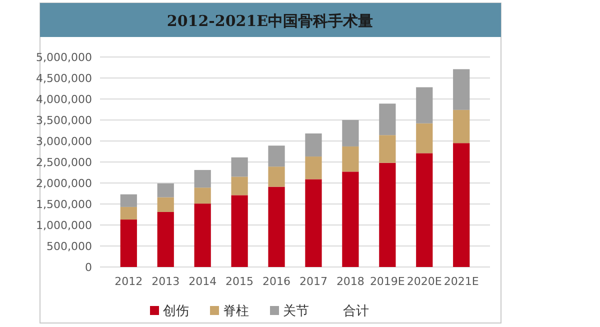 This screenshot has width=600, height=327. Describe the element at coordinates (64, 141) in the screenshot. I see `y-tick-label: 3,000,000` at that location.